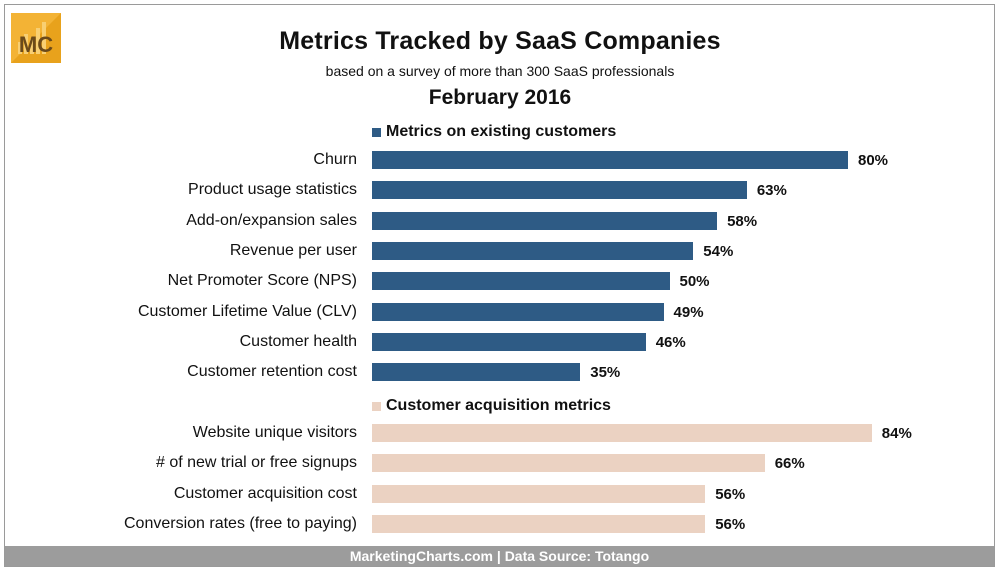 This screenshot has width=1000, height=572. I want to click on legend-item: Customer acquisition metrics, so click(491, 406).